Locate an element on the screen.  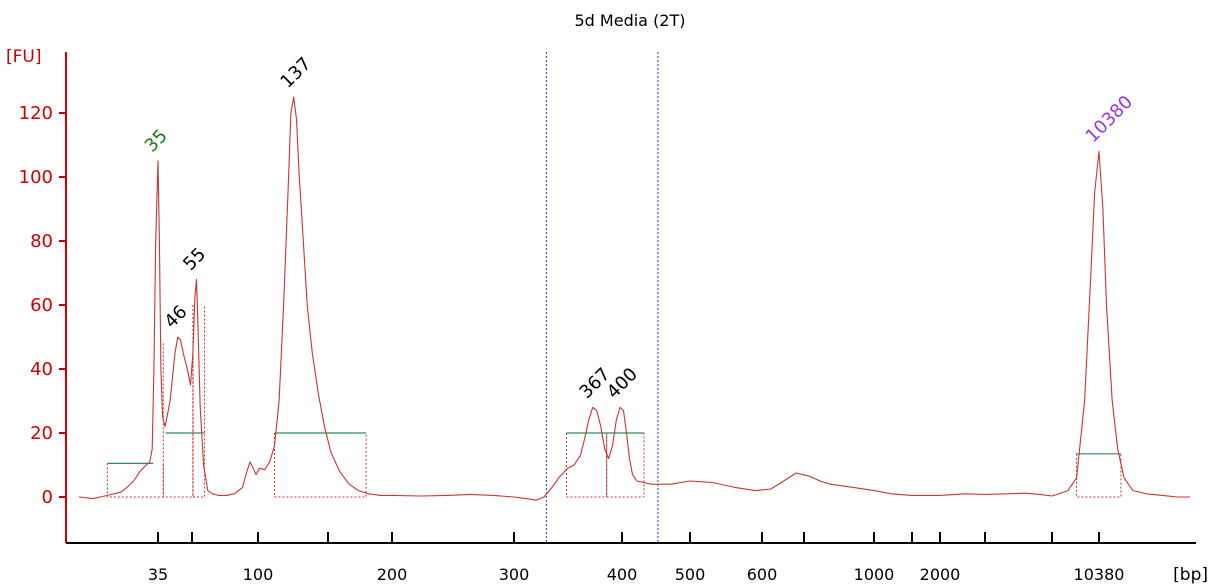
x-tick-label: 10380 is located at coordinates (1099, 574).